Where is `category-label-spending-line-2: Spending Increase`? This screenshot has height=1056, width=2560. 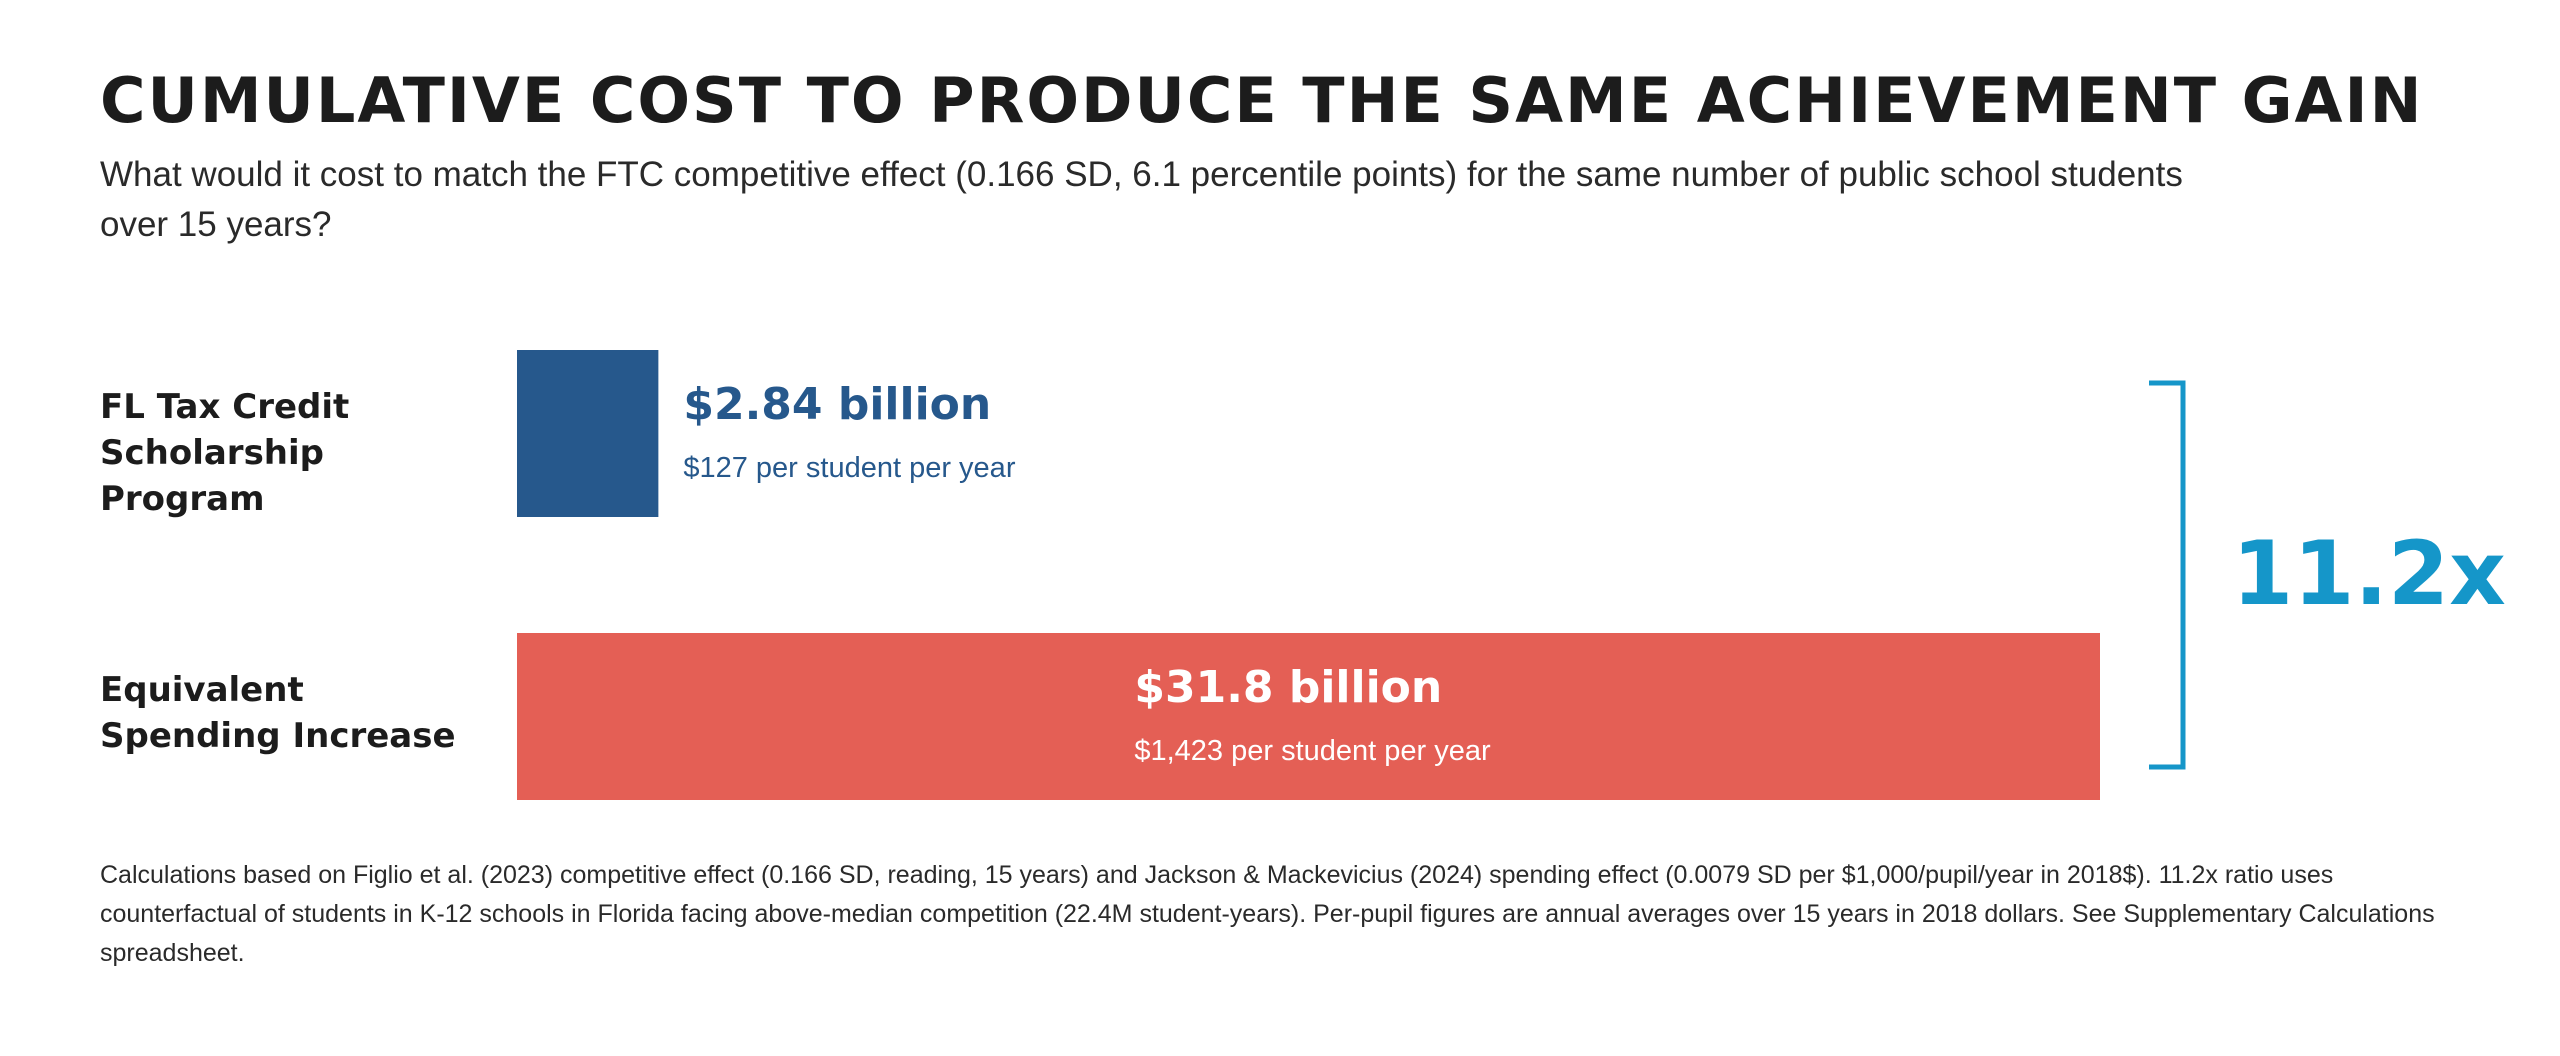 category-label-spending-line-2: Spending Increase is located at coordinates (278, 736).